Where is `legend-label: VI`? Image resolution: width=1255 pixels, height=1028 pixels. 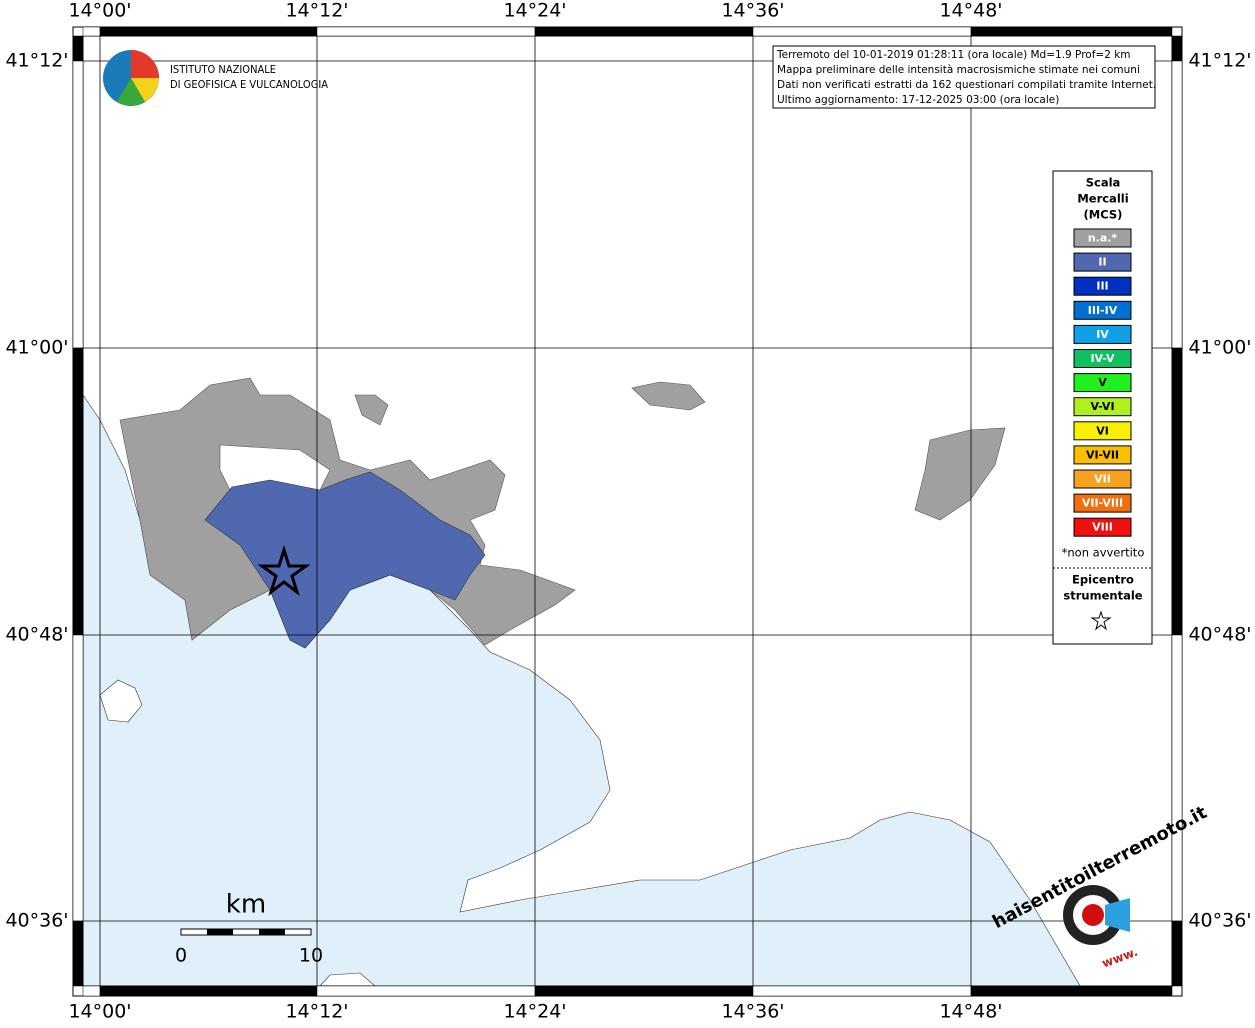
legend-label: VI is located at coordinates (1102, 430).